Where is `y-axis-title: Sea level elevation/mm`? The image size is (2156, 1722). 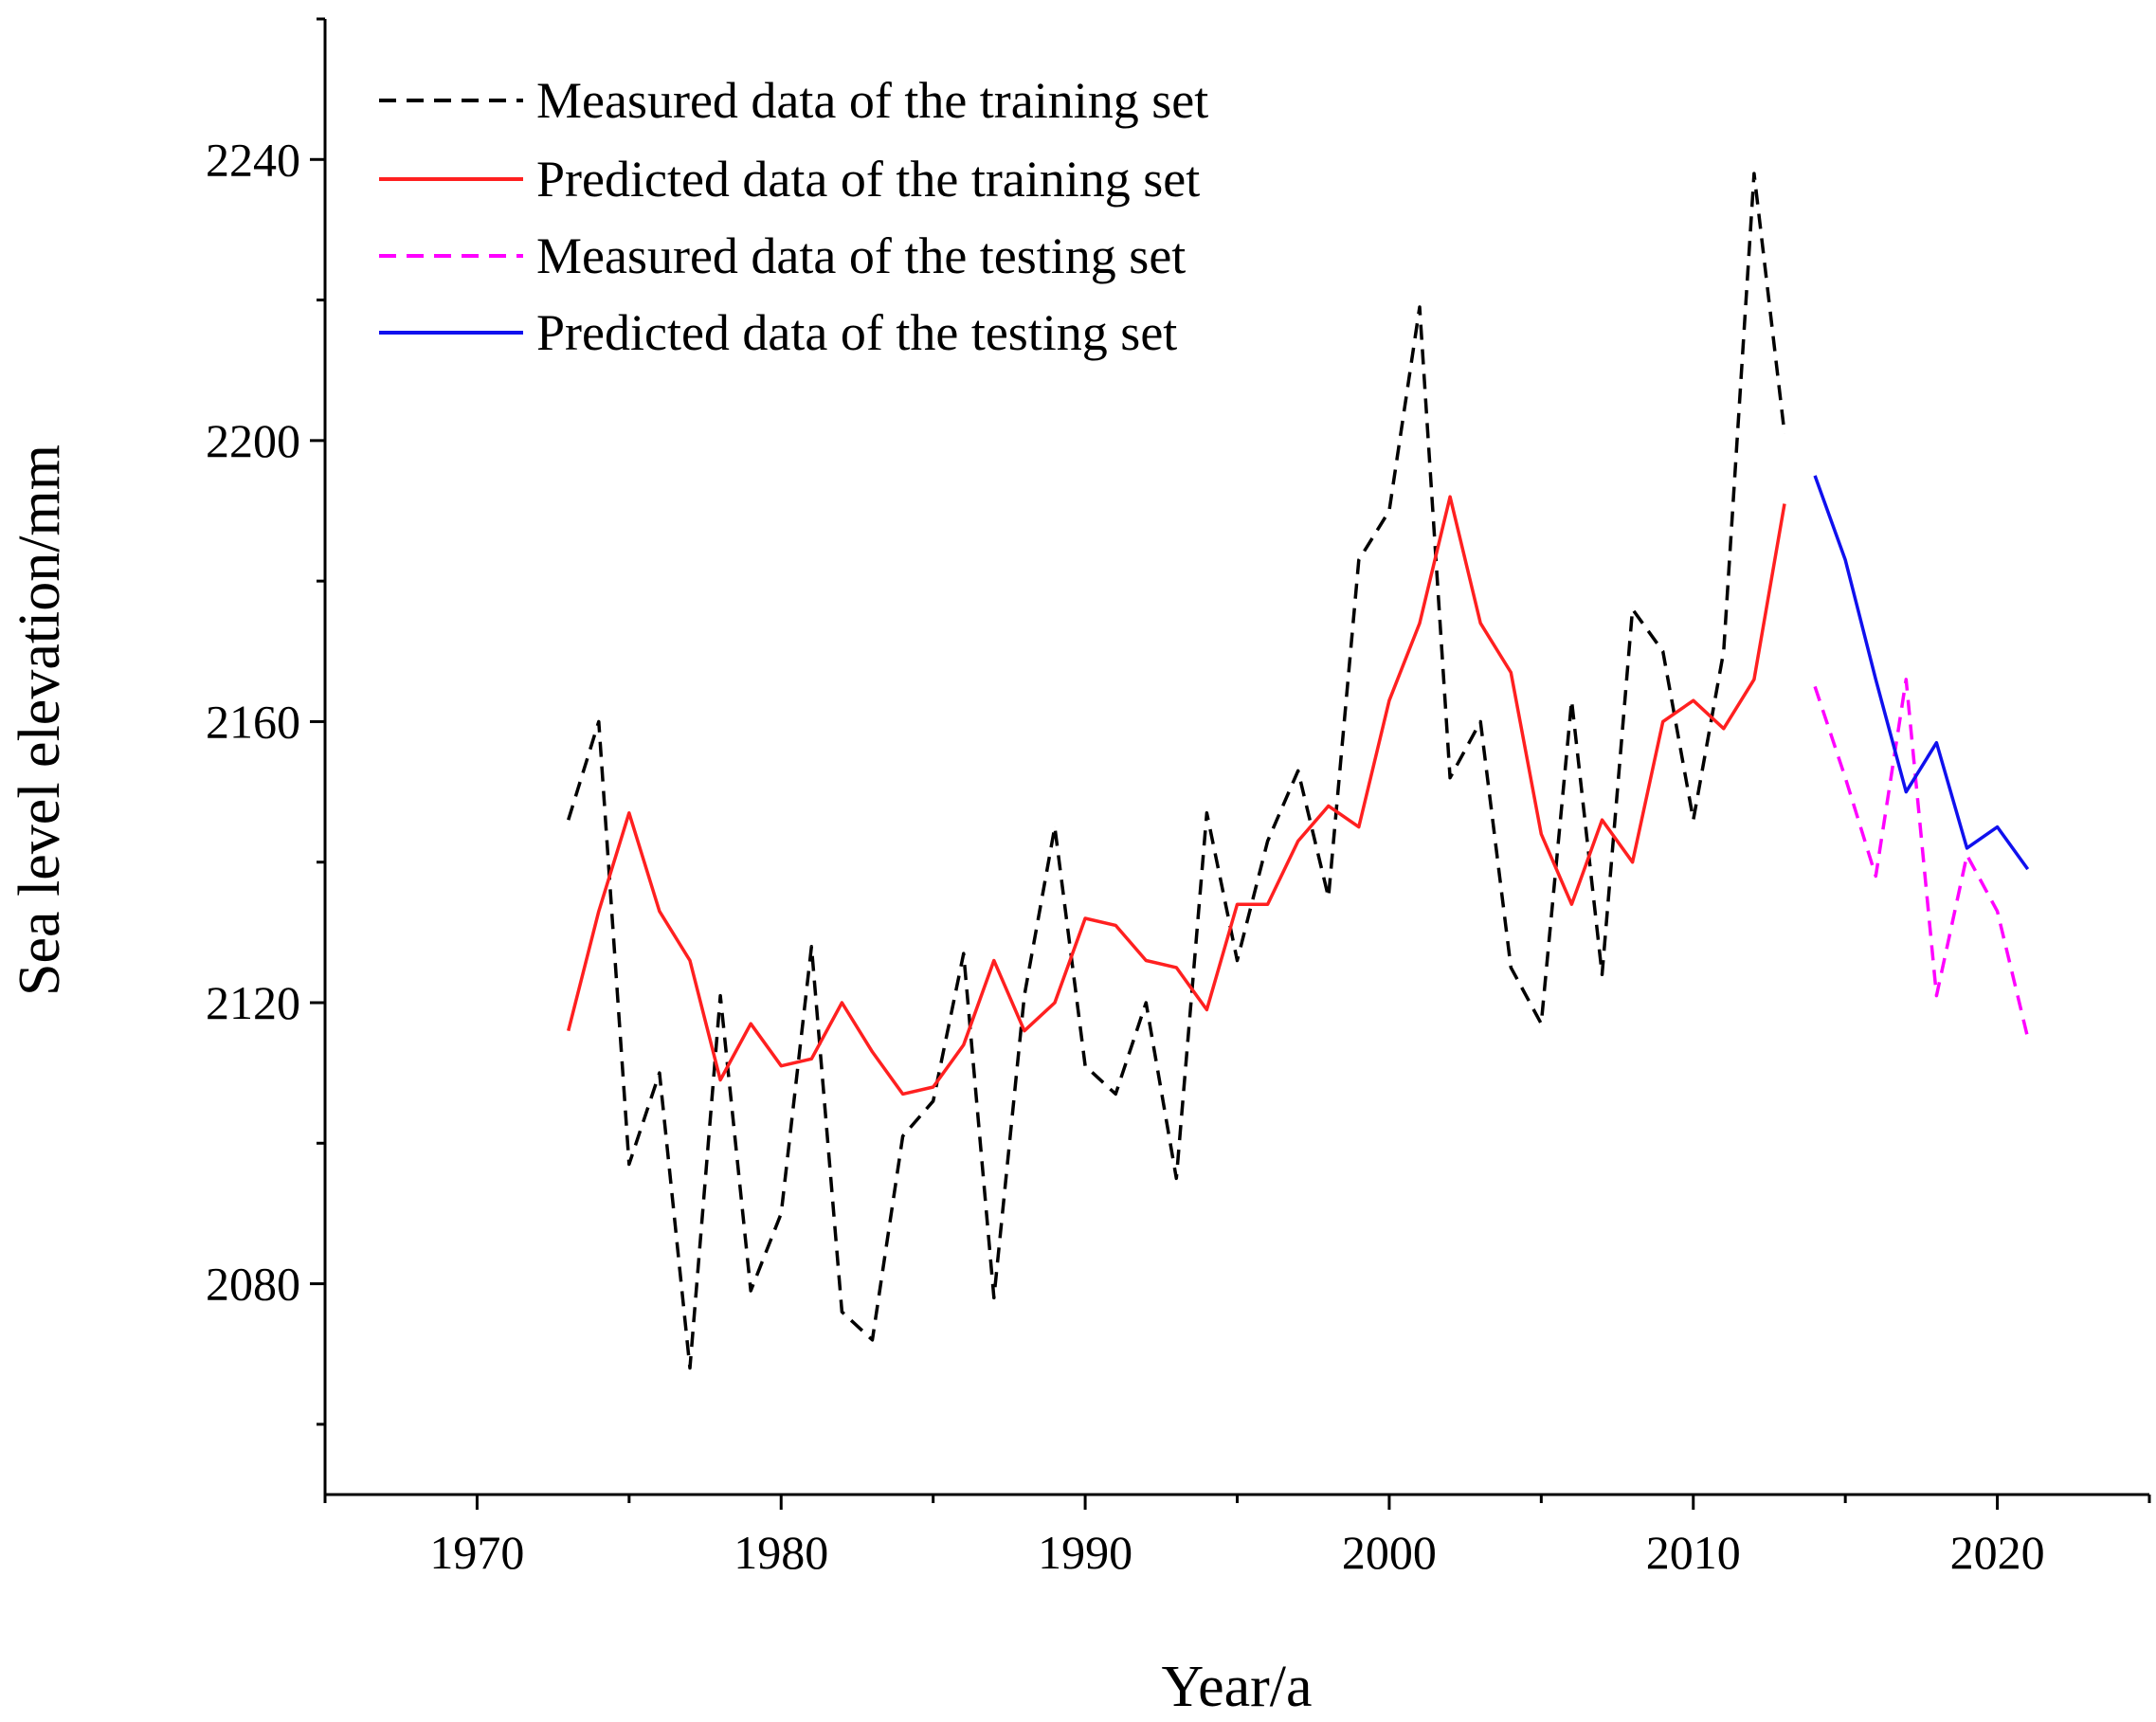 y-axis-title: Sea level elevation/mm is located at coordinates (40, 720).